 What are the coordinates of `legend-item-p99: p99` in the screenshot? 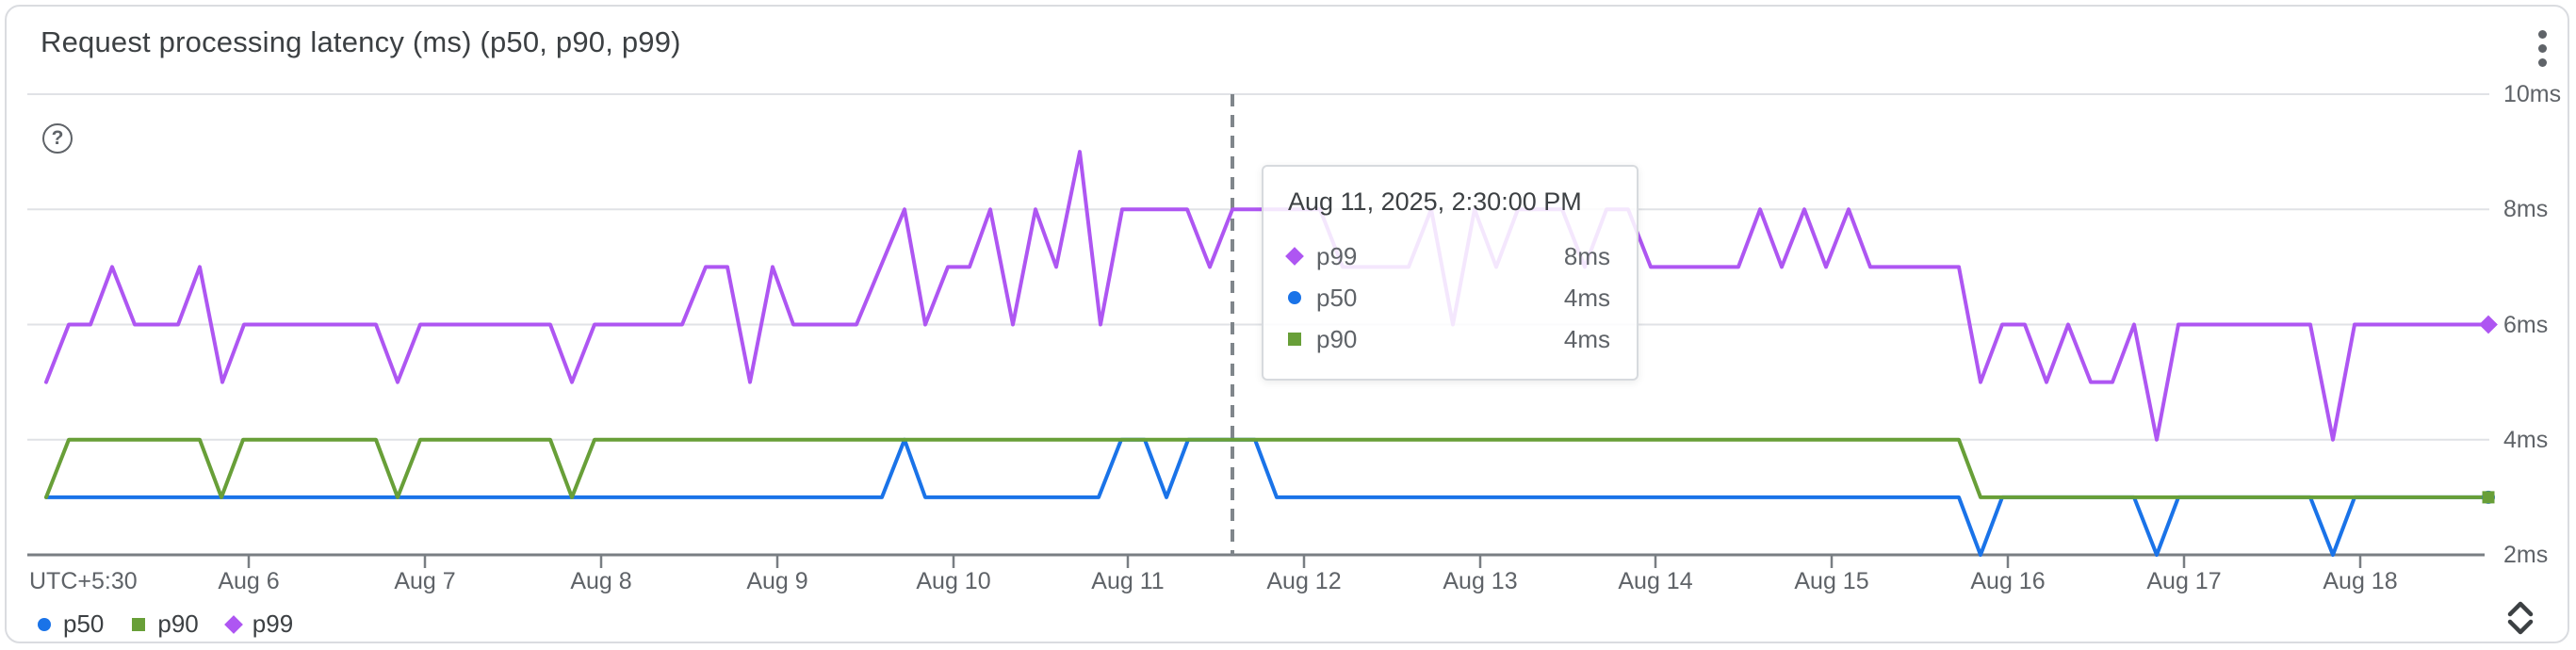 It's located at (258, 624).